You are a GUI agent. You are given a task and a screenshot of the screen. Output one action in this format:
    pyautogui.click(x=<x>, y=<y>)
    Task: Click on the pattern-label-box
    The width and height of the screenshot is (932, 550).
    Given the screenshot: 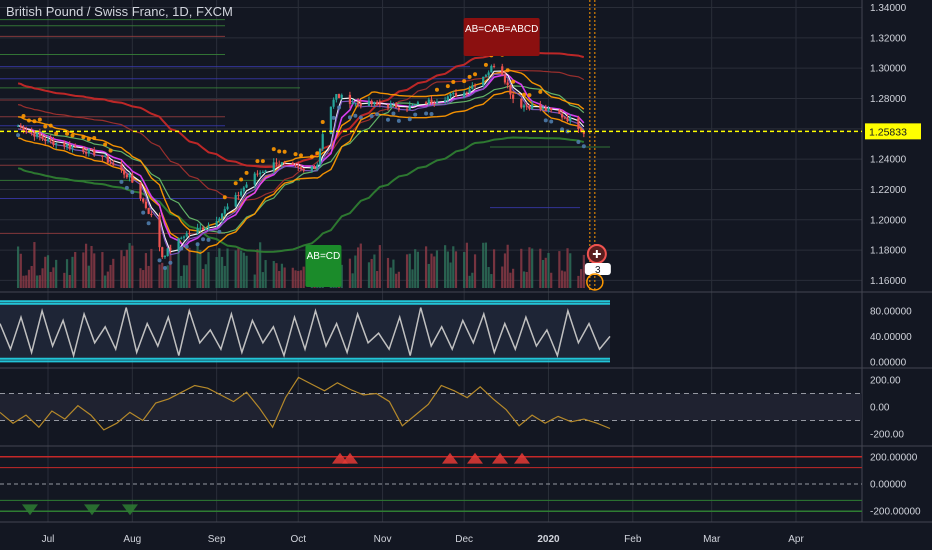 What is the action you would take?
    pyautogui.click(x=323, y=266)
    